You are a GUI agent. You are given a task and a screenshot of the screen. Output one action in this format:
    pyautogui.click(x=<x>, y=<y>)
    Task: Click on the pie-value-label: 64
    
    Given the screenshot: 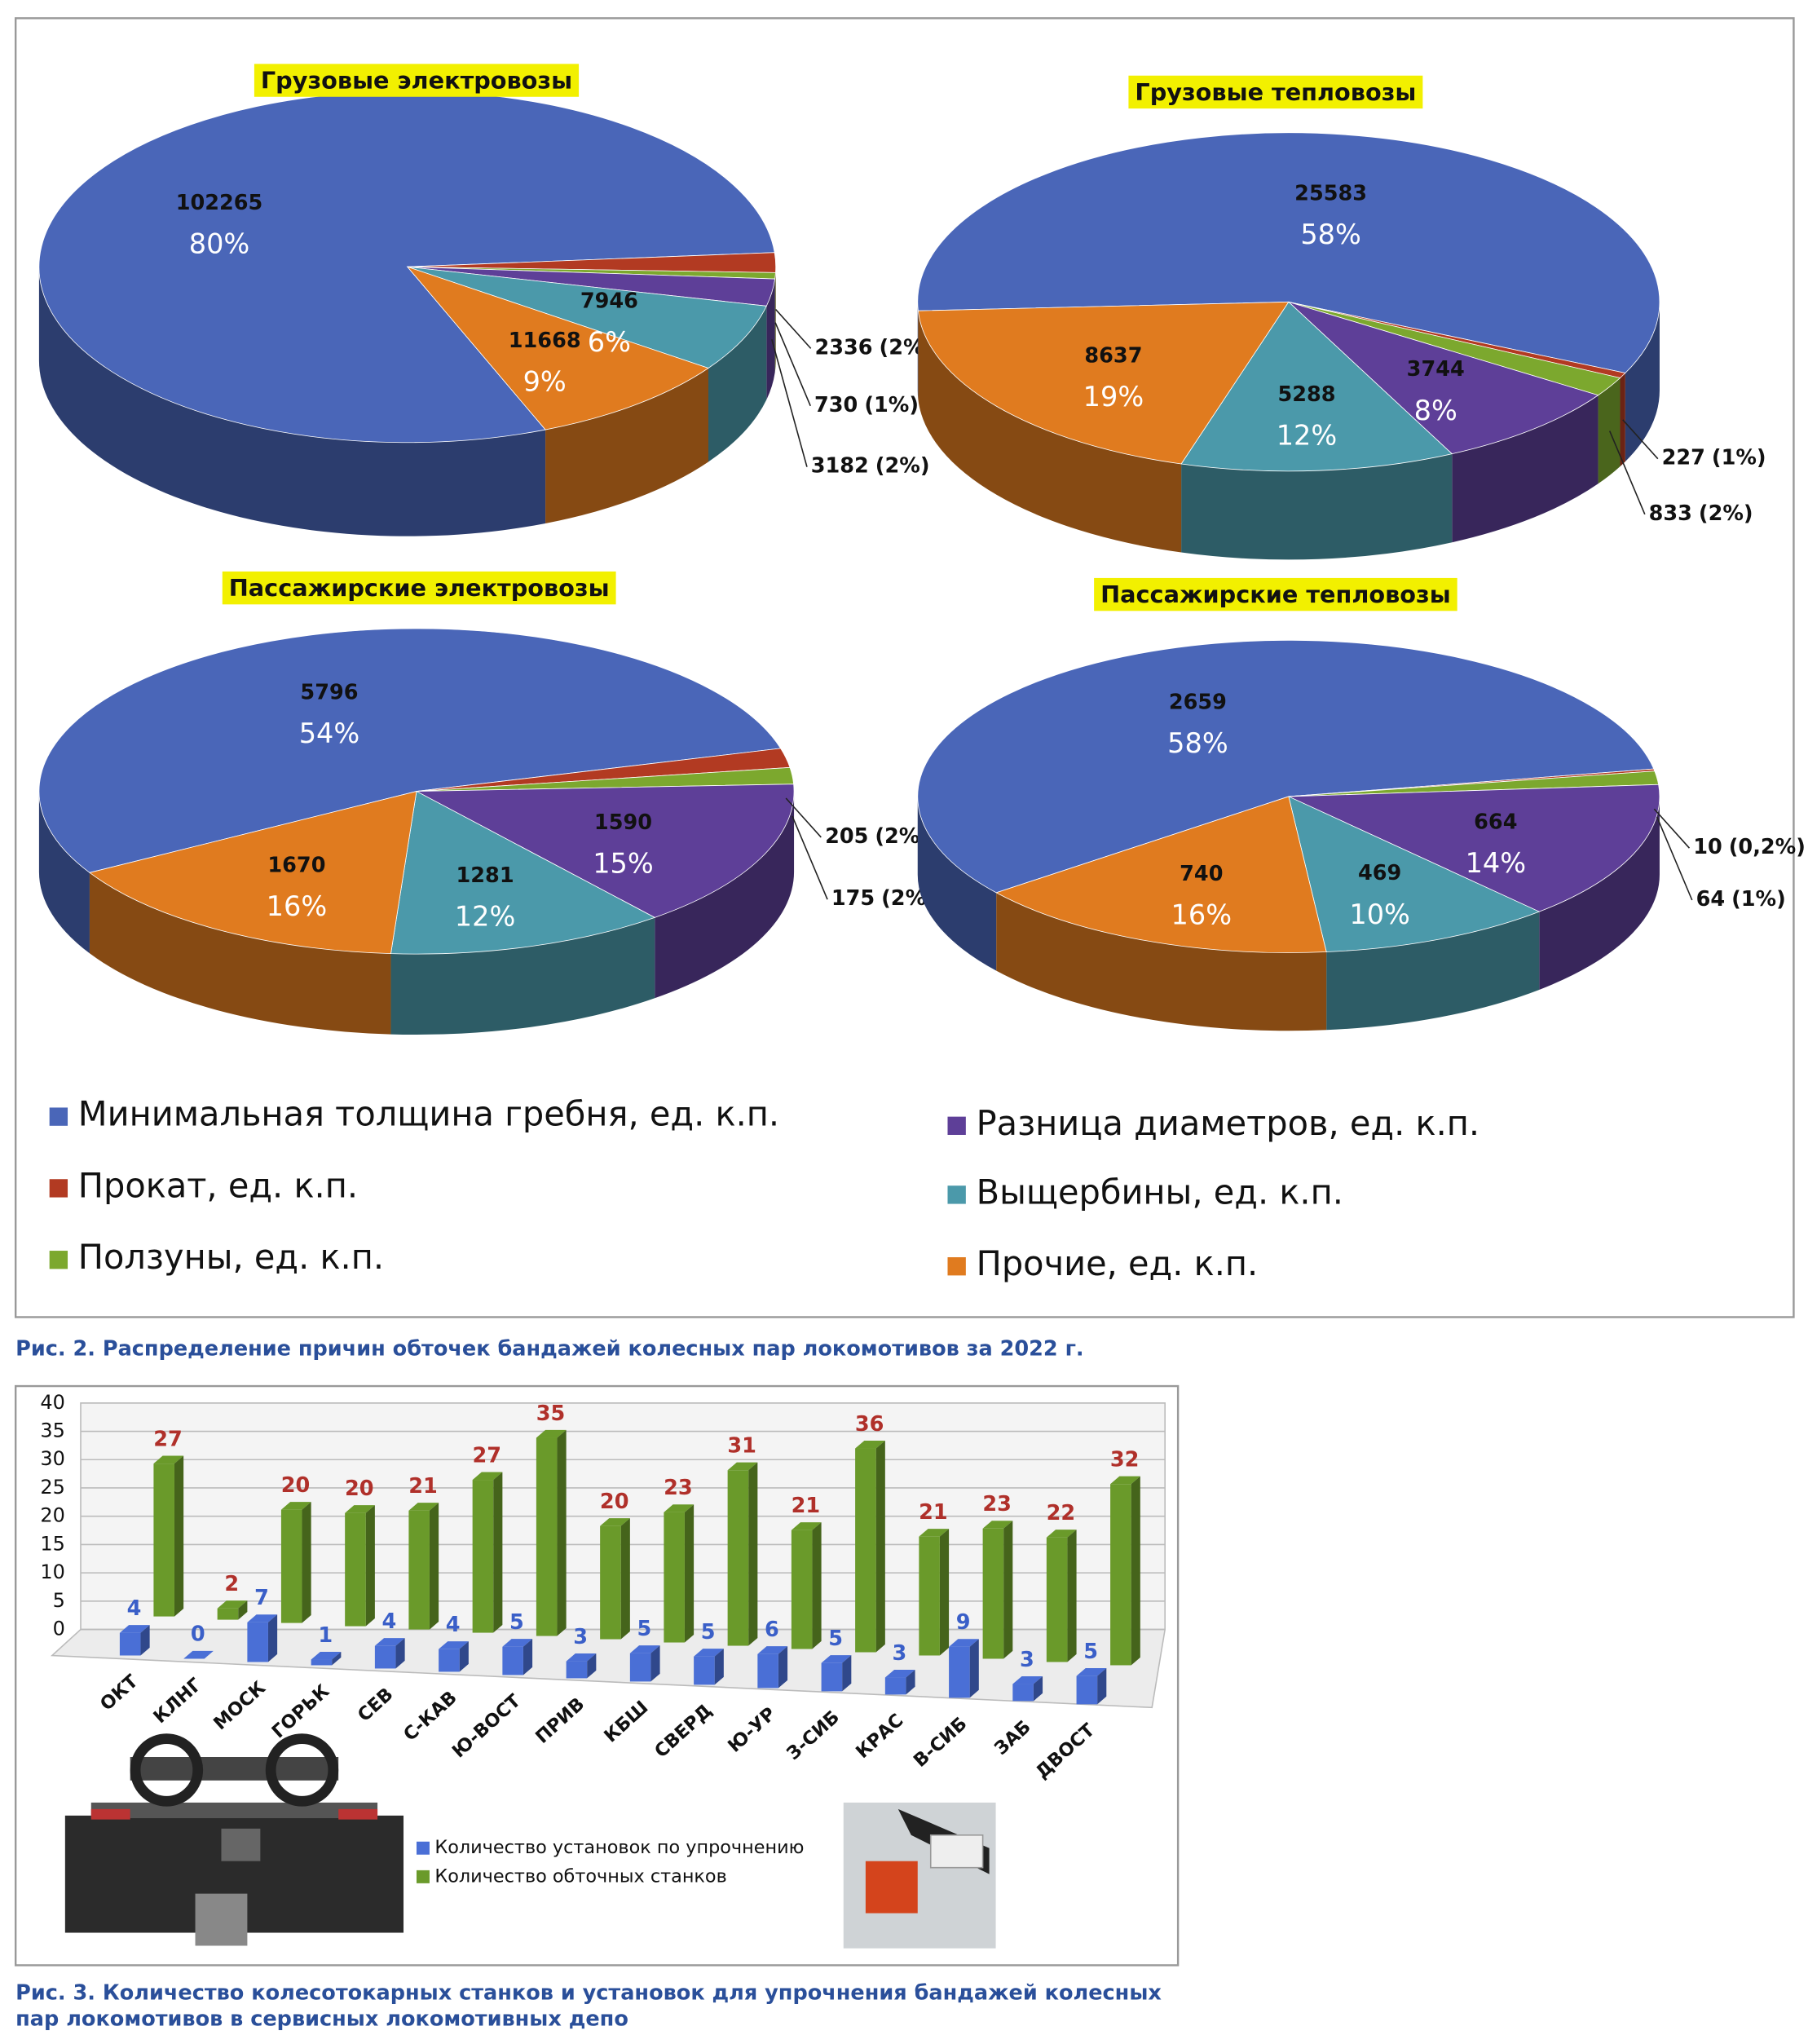 What is the action you would take?
    pyautogui.click(x=1711, y=899)
    